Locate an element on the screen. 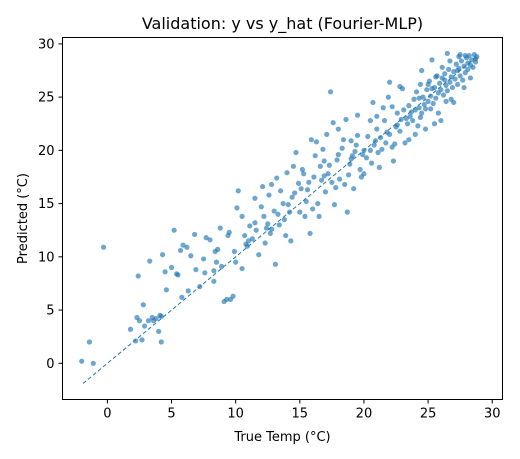 This screenshot has width=520, height=459. chart-title: Validation: y vs y_hat (Fourier-MLP) is located at coordinates (282, 24).